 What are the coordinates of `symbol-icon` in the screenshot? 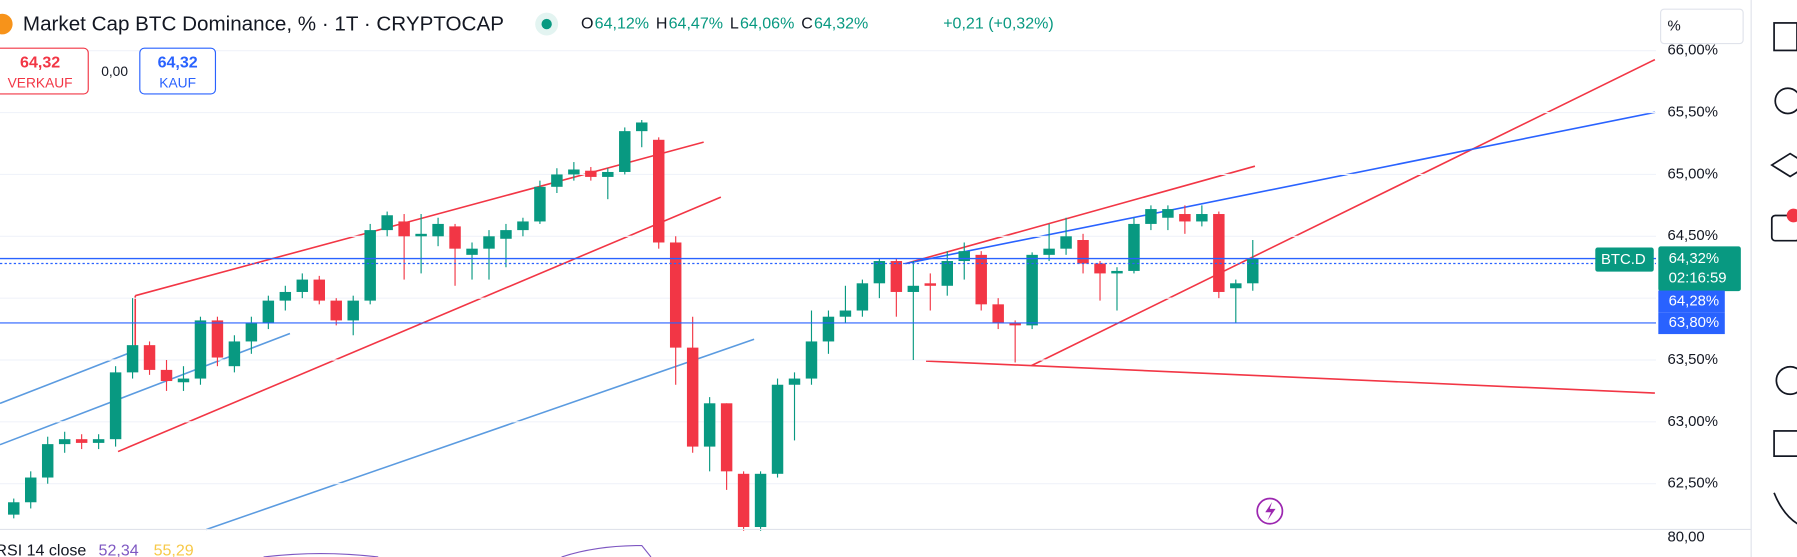 It's located at (6, 24).